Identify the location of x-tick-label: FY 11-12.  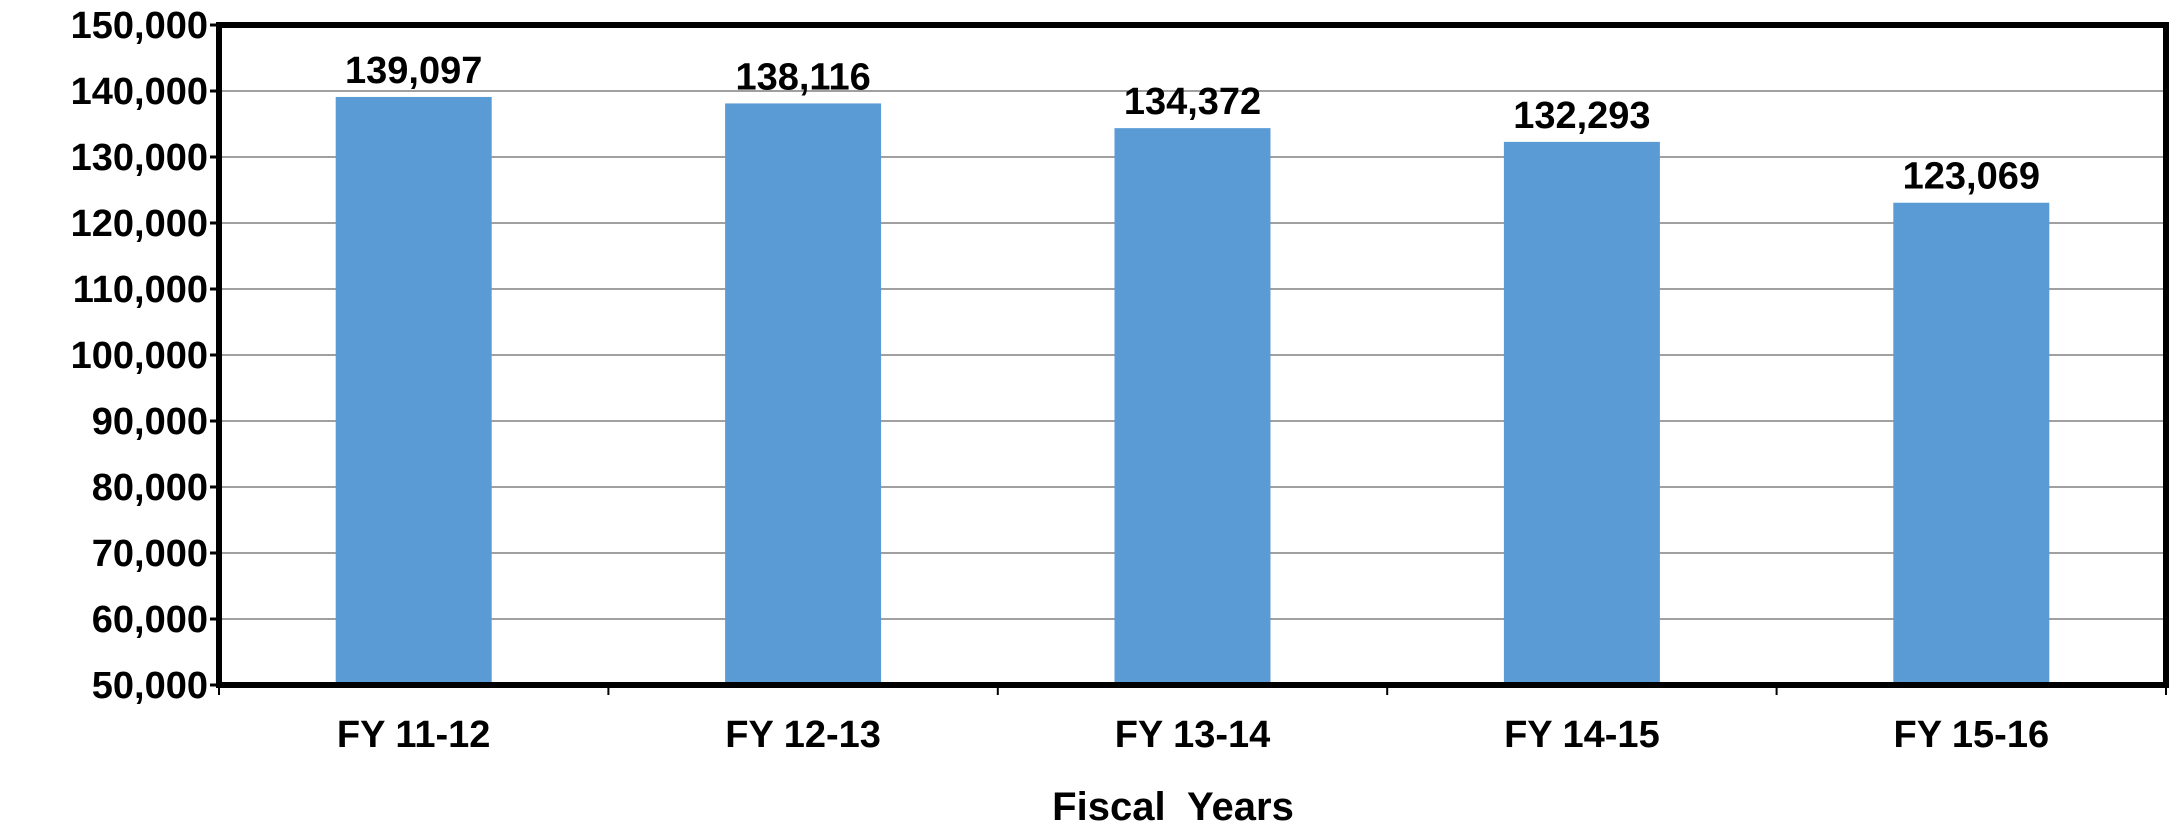
(414, 735).